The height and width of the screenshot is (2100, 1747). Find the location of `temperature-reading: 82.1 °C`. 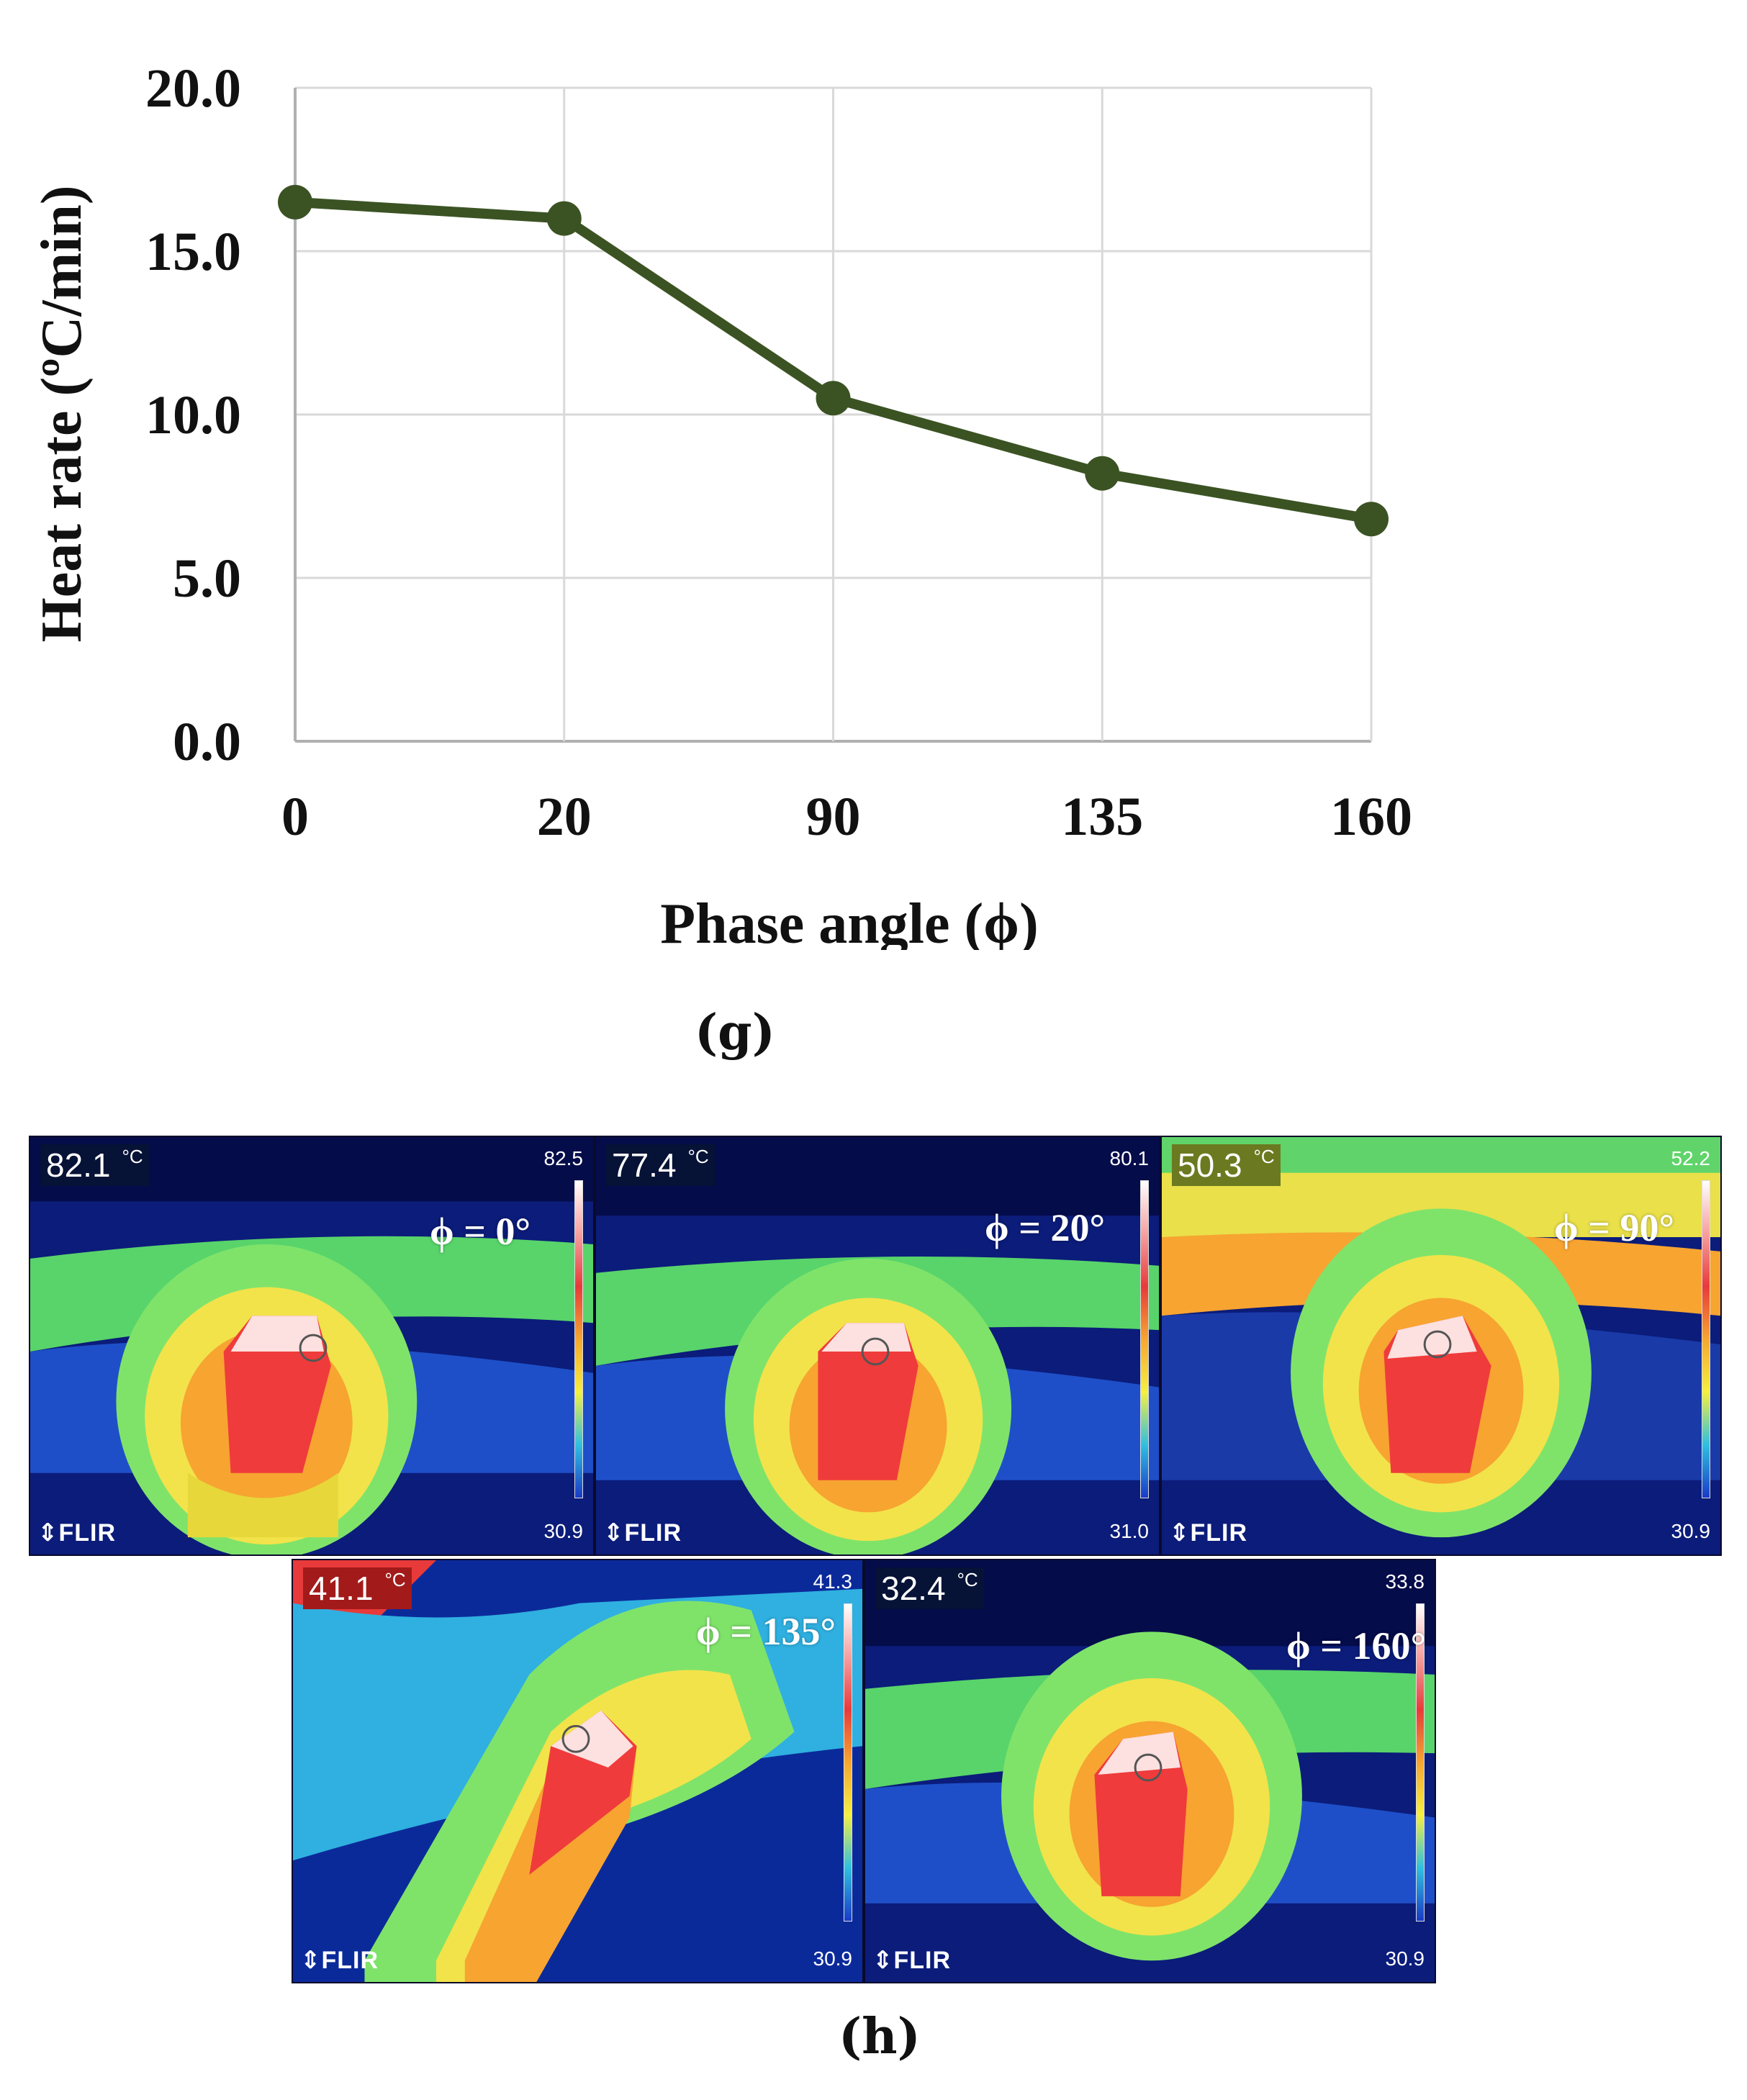

temperature-reading: 82.1 °C is located at coordinates (95, 1165).